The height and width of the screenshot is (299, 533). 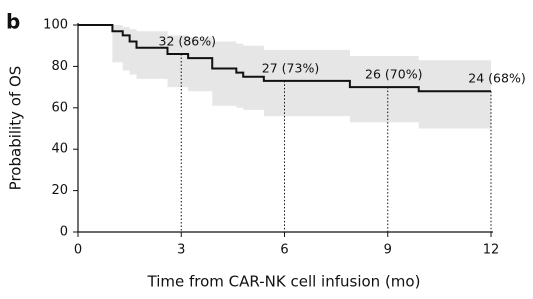 What do you see at coordinates (181, 250) in the screenshot?
I see `x-tick-label: 3` at bounding box center [181, 250].